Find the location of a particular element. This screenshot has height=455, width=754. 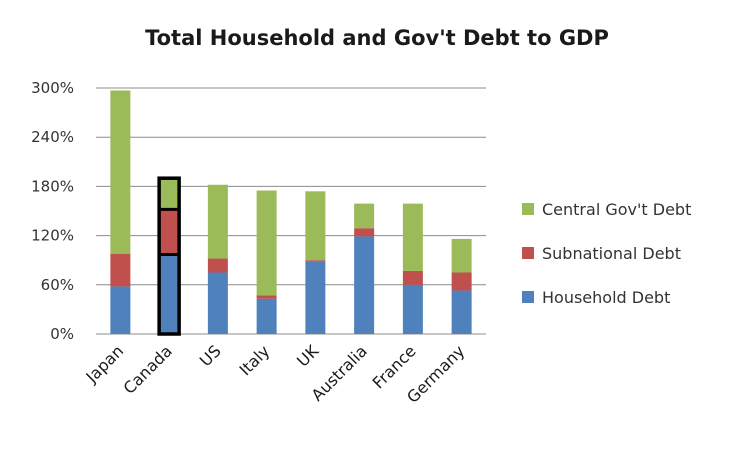

legend-label: Household Debt is located at coordinates (606, 297).